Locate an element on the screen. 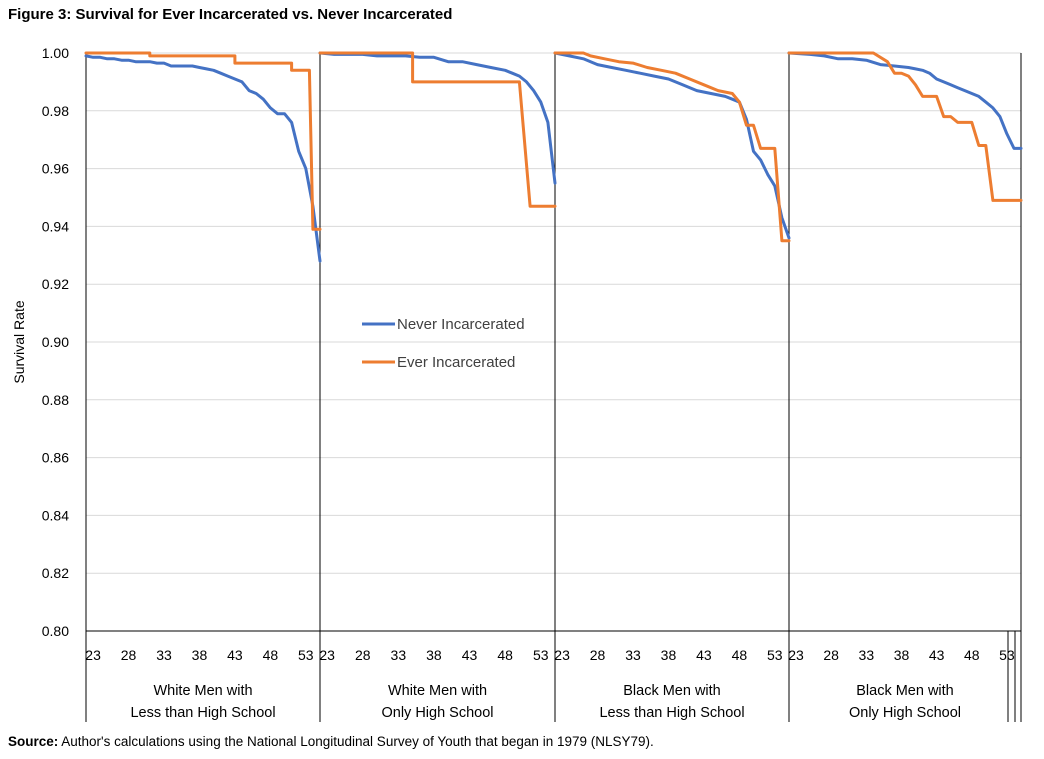 This screenshot has height=759, width=1044. source-label: Source: is located at coordinates (33, 741).